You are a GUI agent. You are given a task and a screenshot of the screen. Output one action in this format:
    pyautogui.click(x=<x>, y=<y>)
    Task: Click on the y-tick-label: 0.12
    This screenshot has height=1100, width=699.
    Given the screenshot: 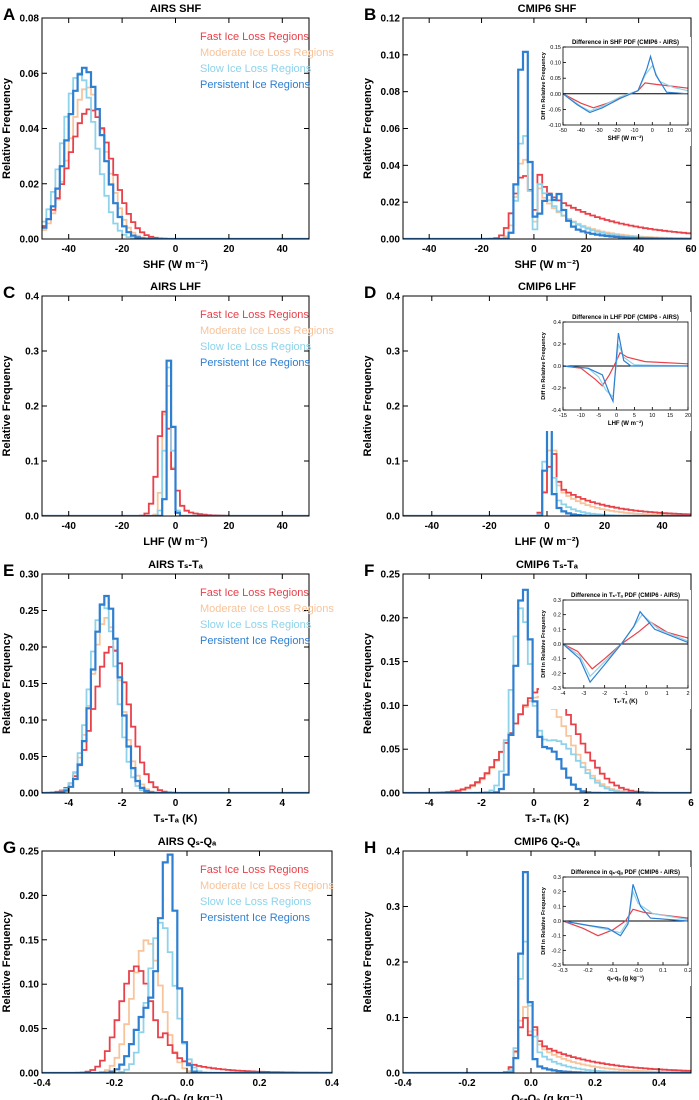 What is the action you would take?
    pyautogui.click(x=391, y=19)
    